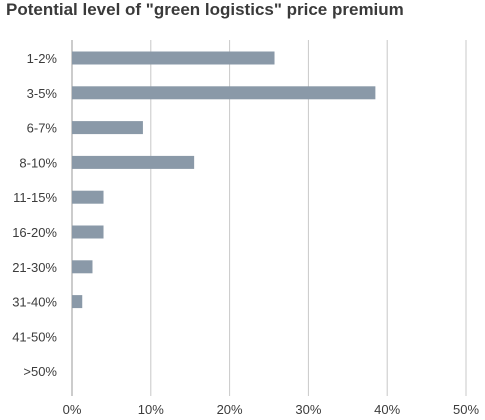 Image resolution: width=485 pixels, height=420 pixels. I want to click on x-tick-label: 20%, so click(230, 409).